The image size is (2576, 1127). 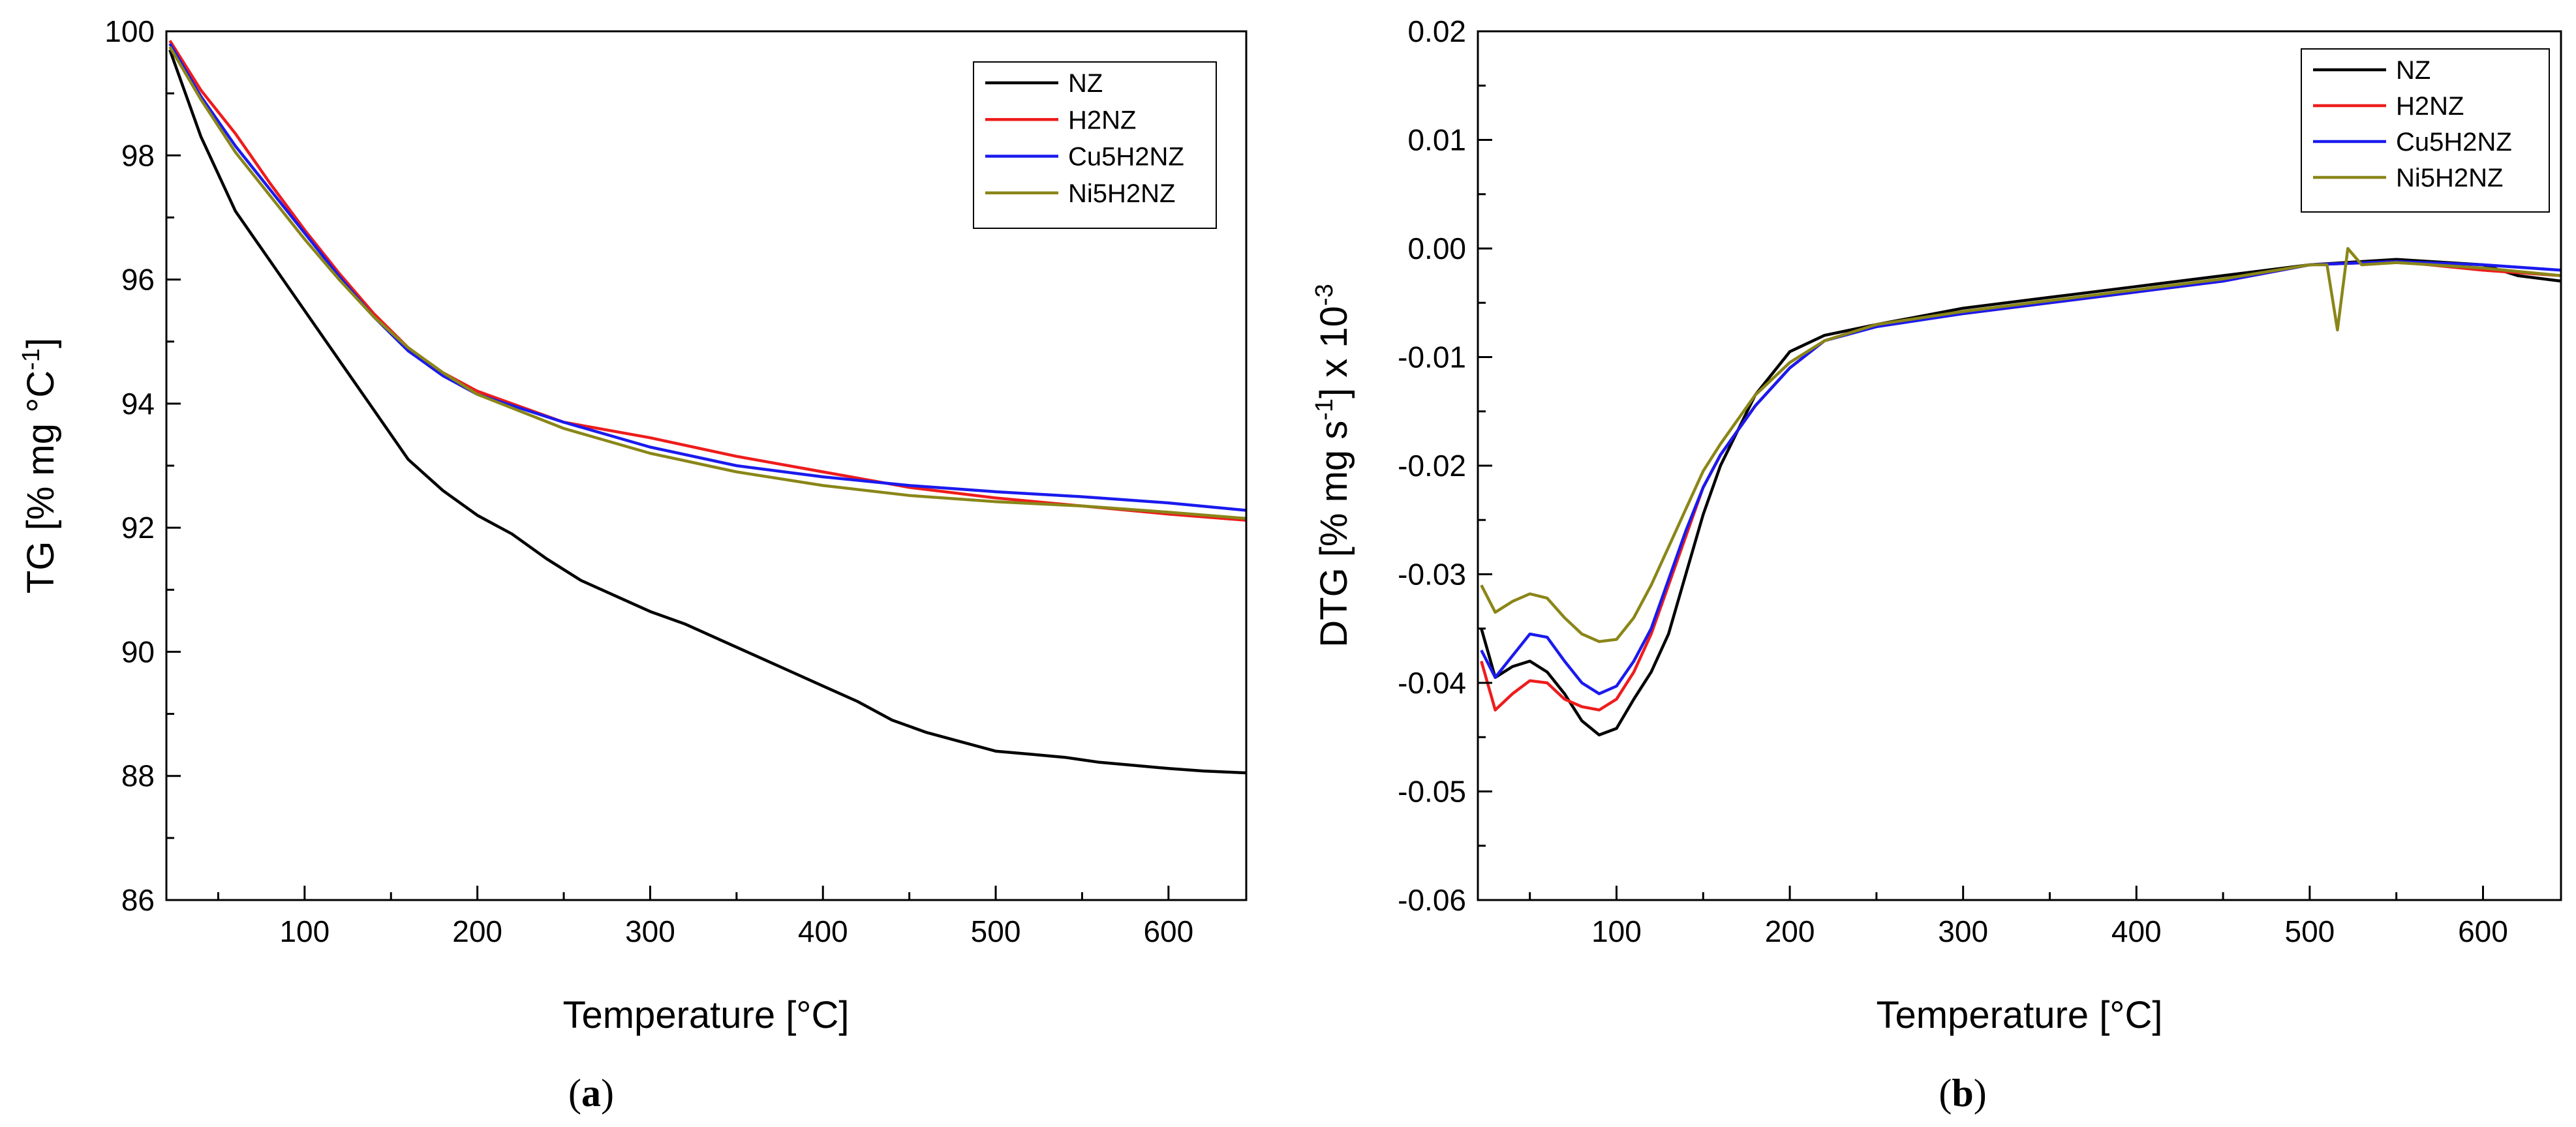 I want to click on y-tick-label: 92, so click(x=138, y=528).